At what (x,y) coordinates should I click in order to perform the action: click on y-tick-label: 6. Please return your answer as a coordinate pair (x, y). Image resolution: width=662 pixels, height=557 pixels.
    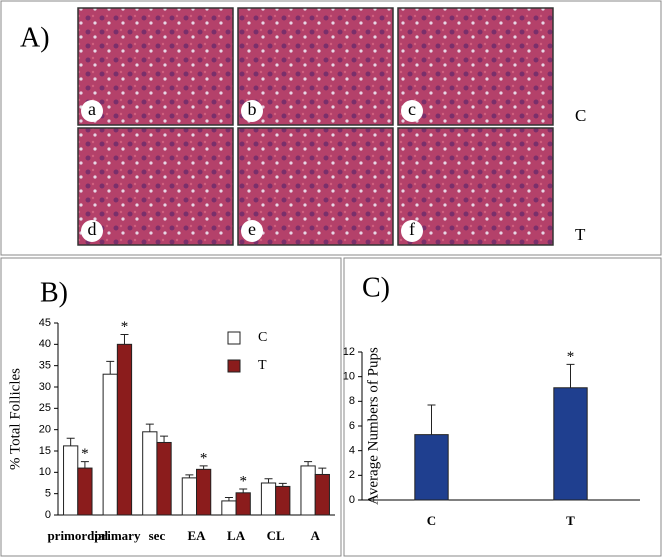
    Looking at the image, I should click on (352, 426).